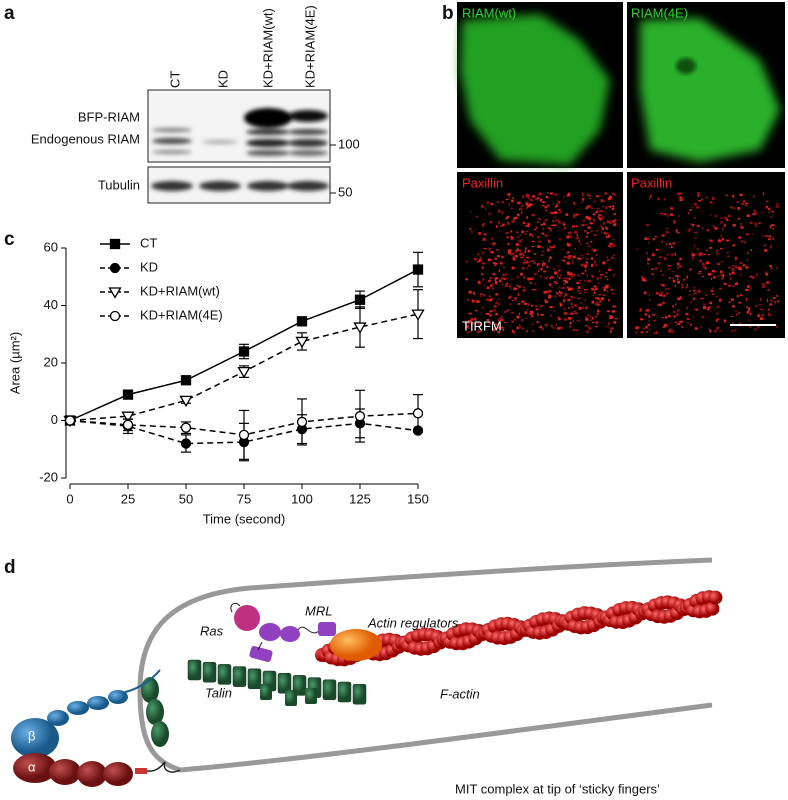  I want to click on y-tick-label: 20, so click(51, 361).